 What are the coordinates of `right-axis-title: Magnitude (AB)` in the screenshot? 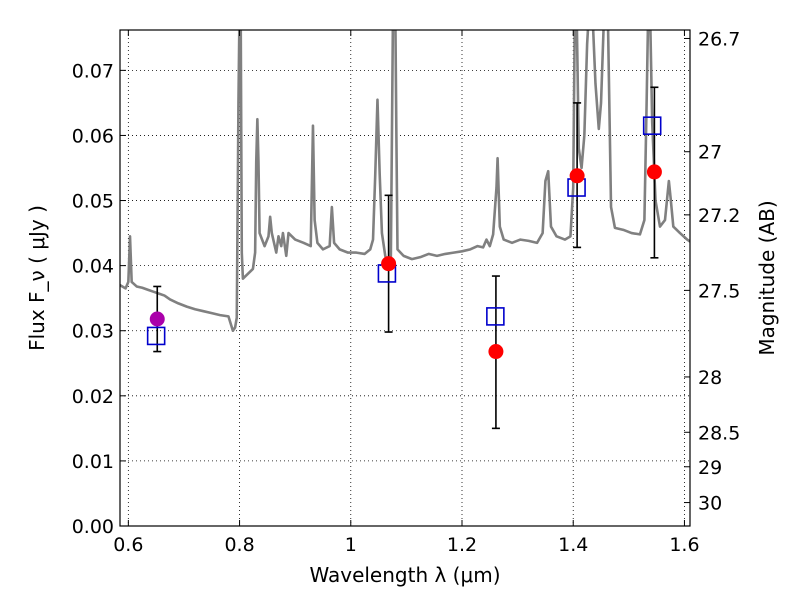 It's located at (767, 277).